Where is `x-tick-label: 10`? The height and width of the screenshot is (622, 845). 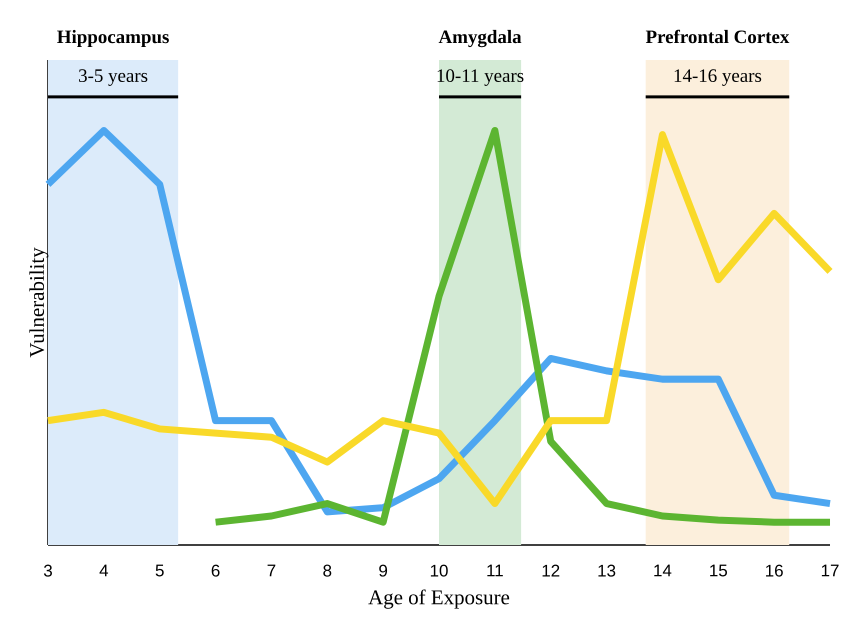
x-tick-label: 10 is located at coordinates (439, 570).